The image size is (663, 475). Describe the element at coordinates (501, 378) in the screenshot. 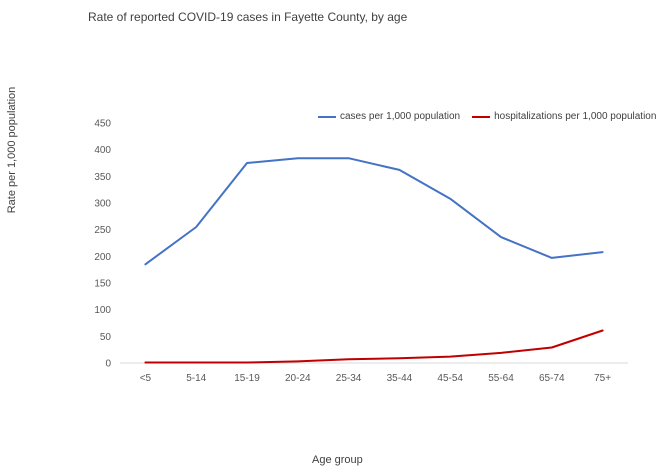

I see `x-tick-label: 55-64` at that location.